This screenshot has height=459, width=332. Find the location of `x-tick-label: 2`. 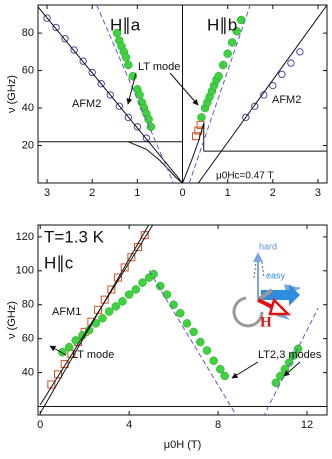

x-tick-label: 2 is located at coordinates (92, 193).